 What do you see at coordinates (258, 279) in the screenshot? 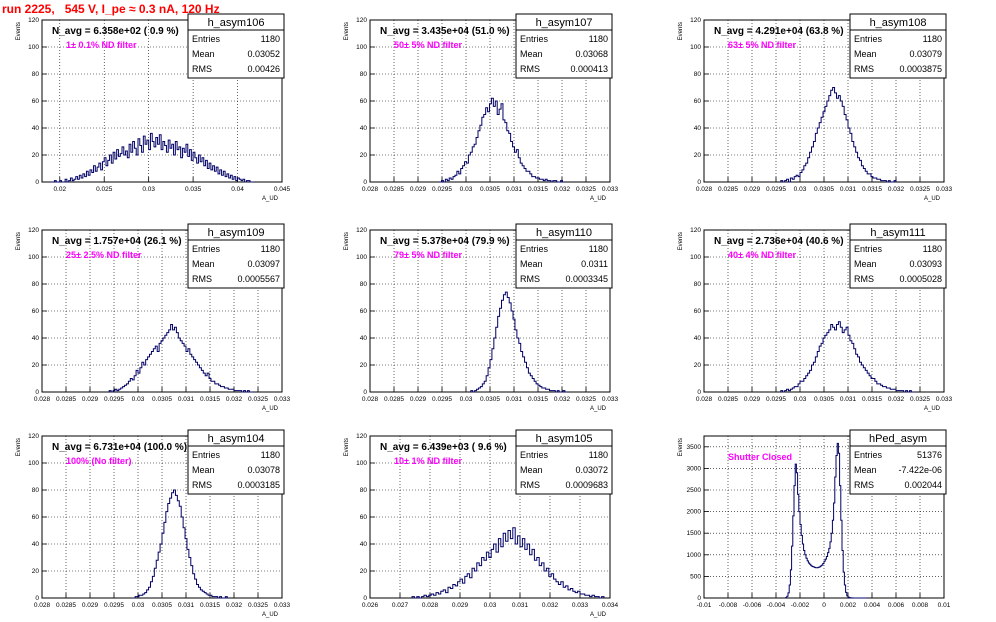
I see `stats-value-rms: 0.0005567` at bounding box center [258, 279].